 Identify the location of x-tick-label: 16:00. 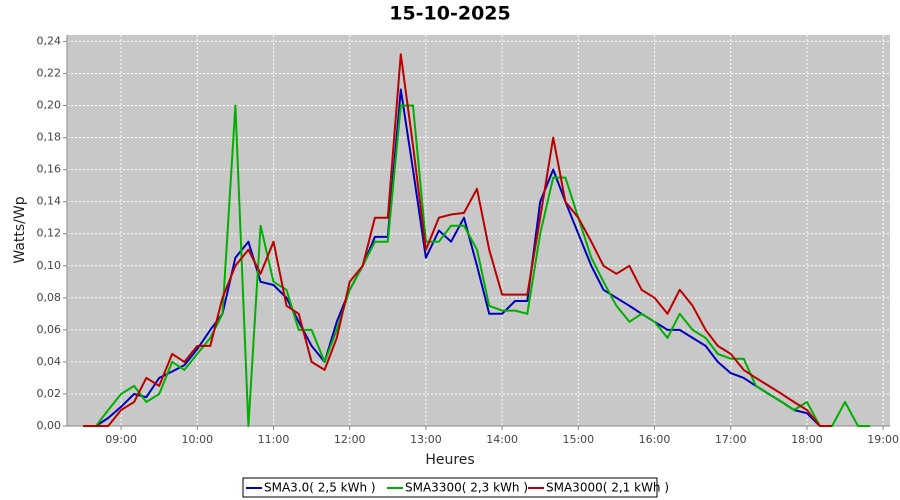
(655, 439).